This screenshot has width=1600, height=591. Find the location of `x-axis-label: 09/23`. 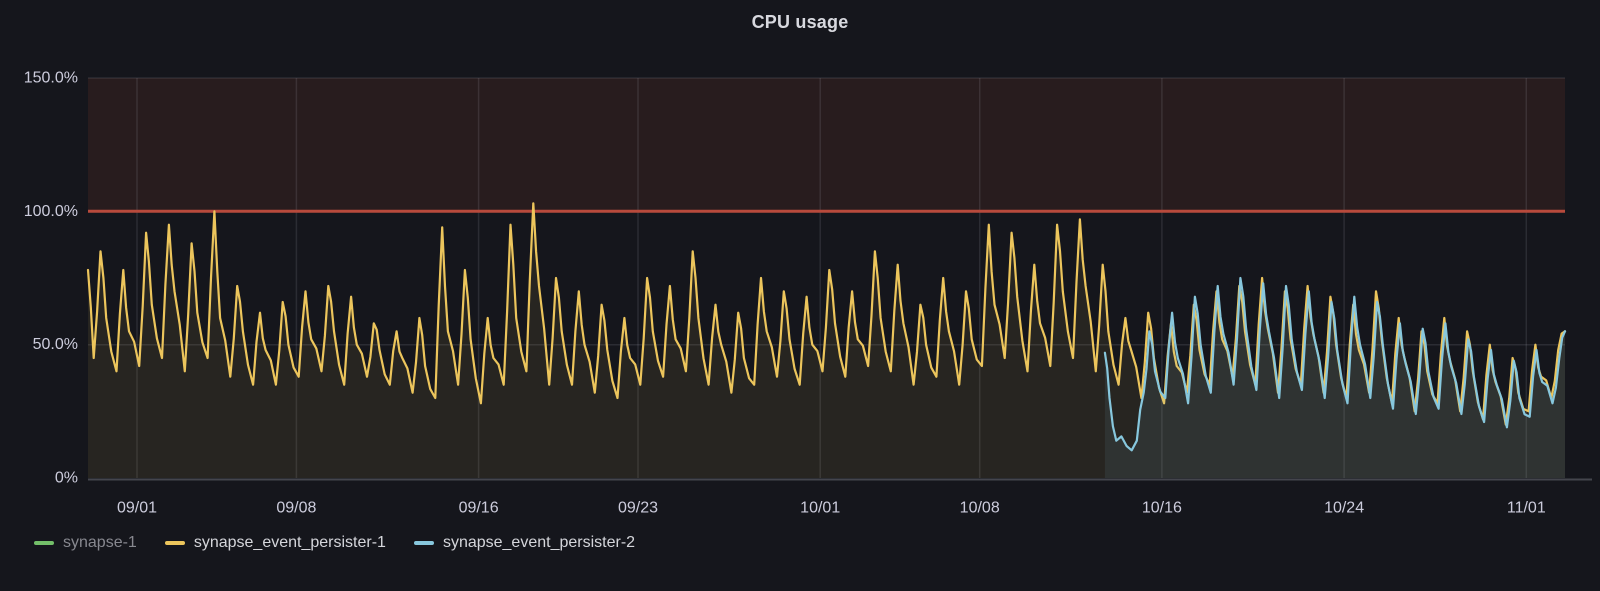

x-axis-label: 09/23 is located at coordinates (638, 508).